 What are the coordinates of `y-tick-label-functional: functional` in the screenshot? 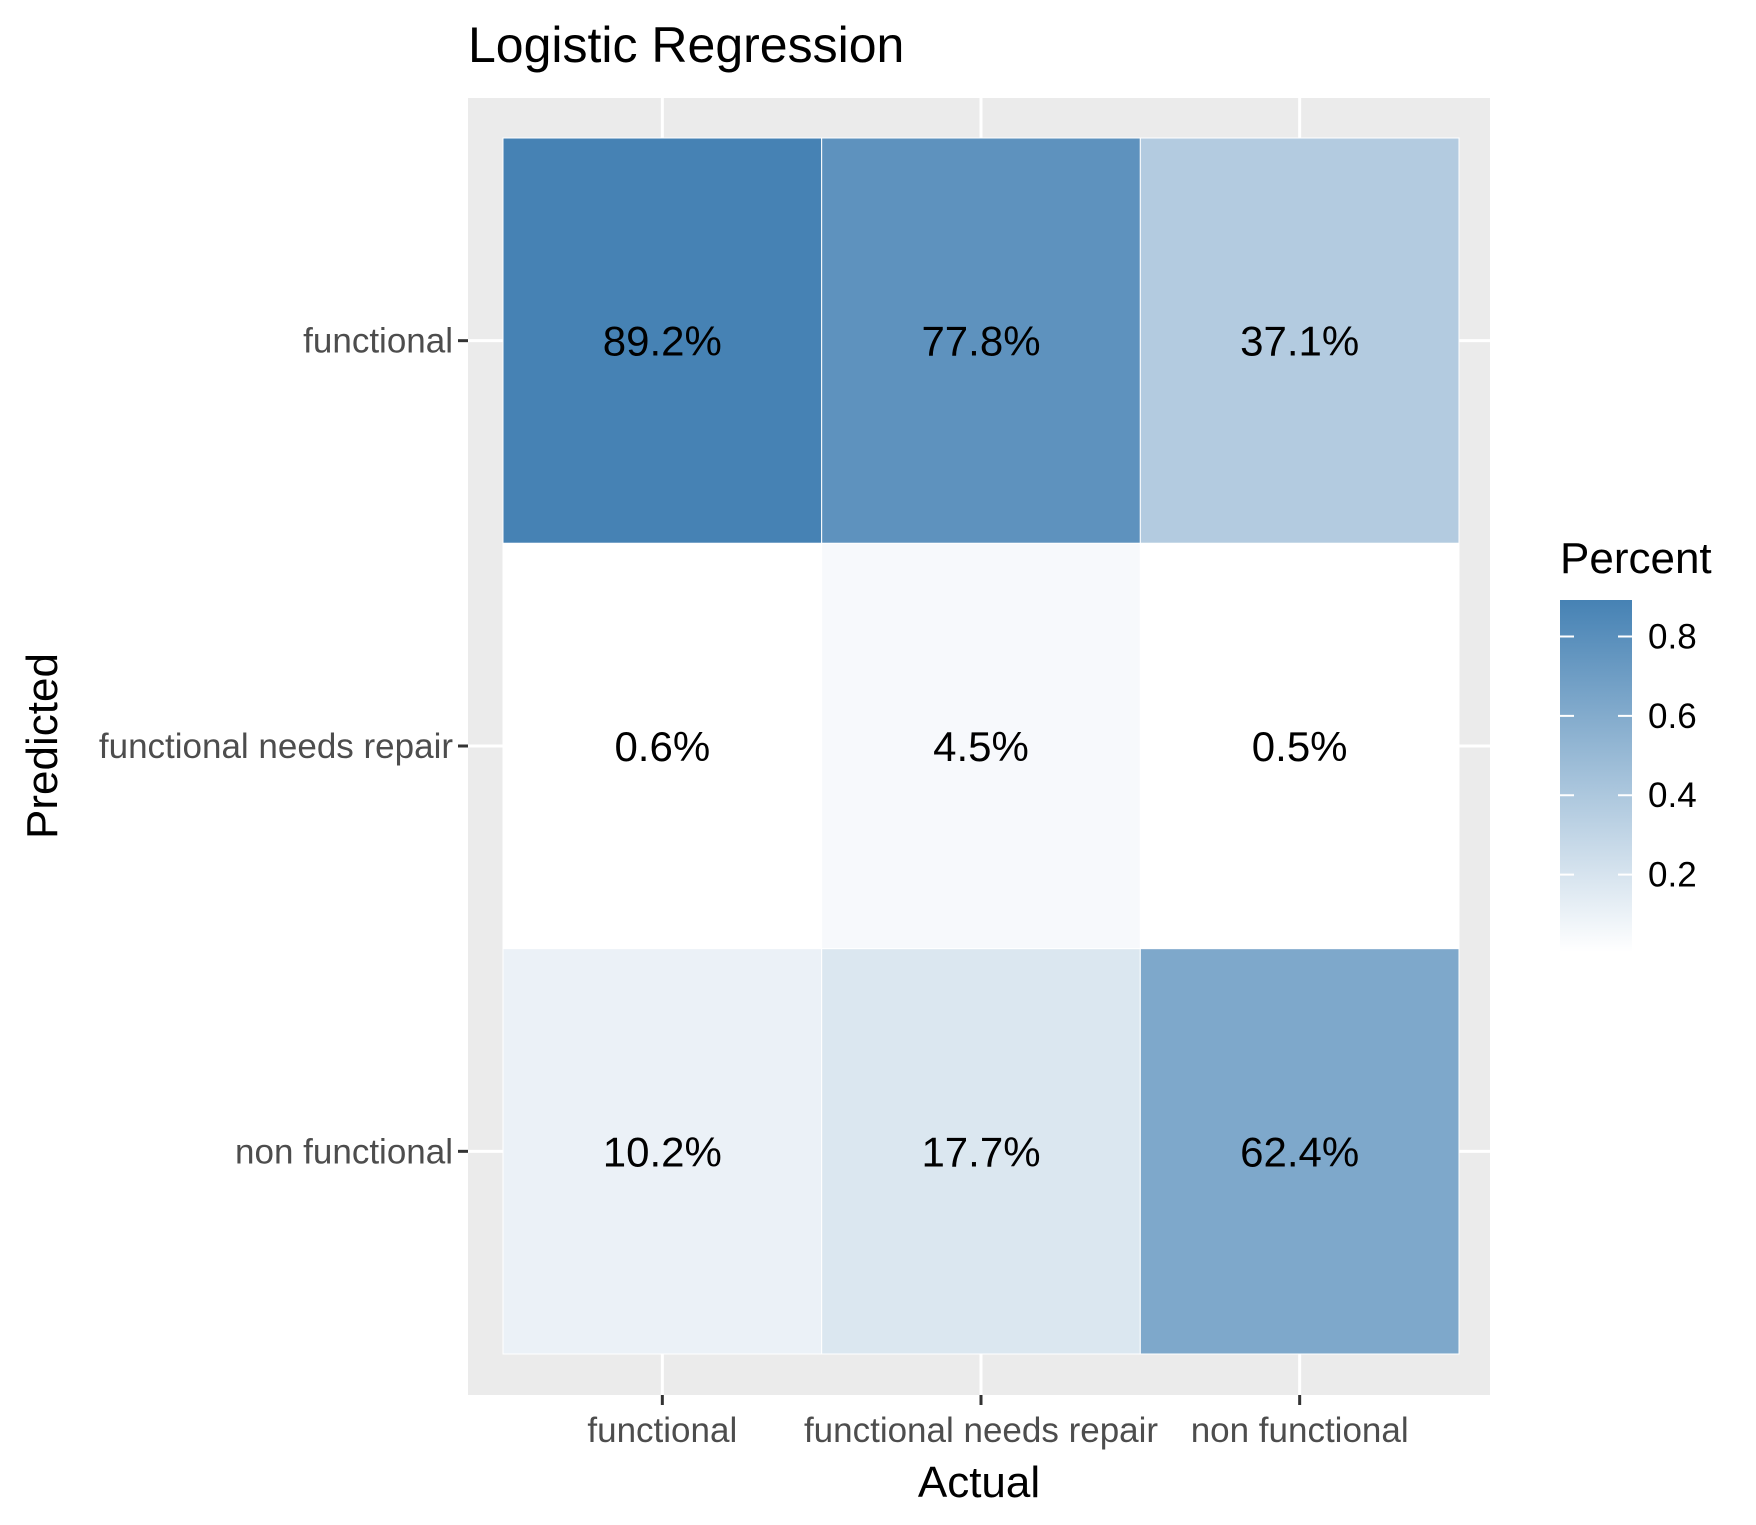 It's located at (378, 341).